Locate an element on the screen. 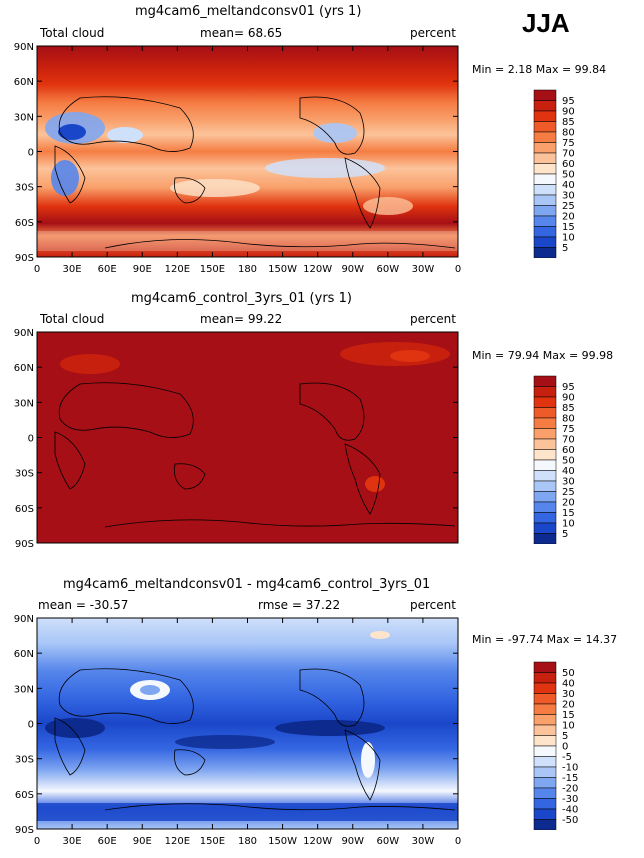 Image resolution: width=644 pixels, height=858 pixels. panel-3-coastline is located at coordinates (70, 746).